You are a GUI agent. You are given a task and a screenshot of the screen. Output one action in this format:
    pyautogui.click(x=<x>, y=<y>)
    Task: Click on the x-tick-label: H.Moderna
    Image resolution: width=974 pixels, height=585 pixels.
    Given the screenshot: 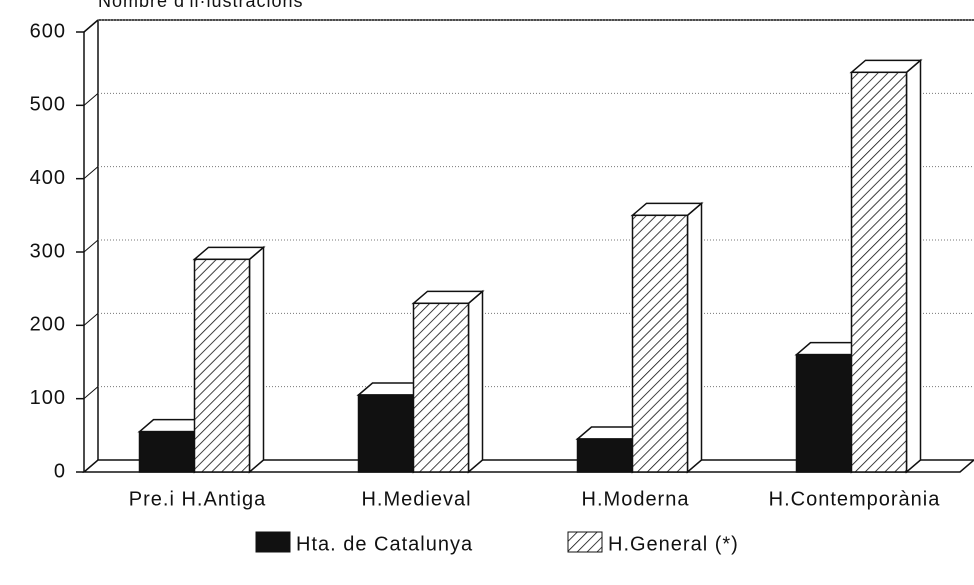 What is the action you would take?
    pyautogui.click(x=636, y=499)
    